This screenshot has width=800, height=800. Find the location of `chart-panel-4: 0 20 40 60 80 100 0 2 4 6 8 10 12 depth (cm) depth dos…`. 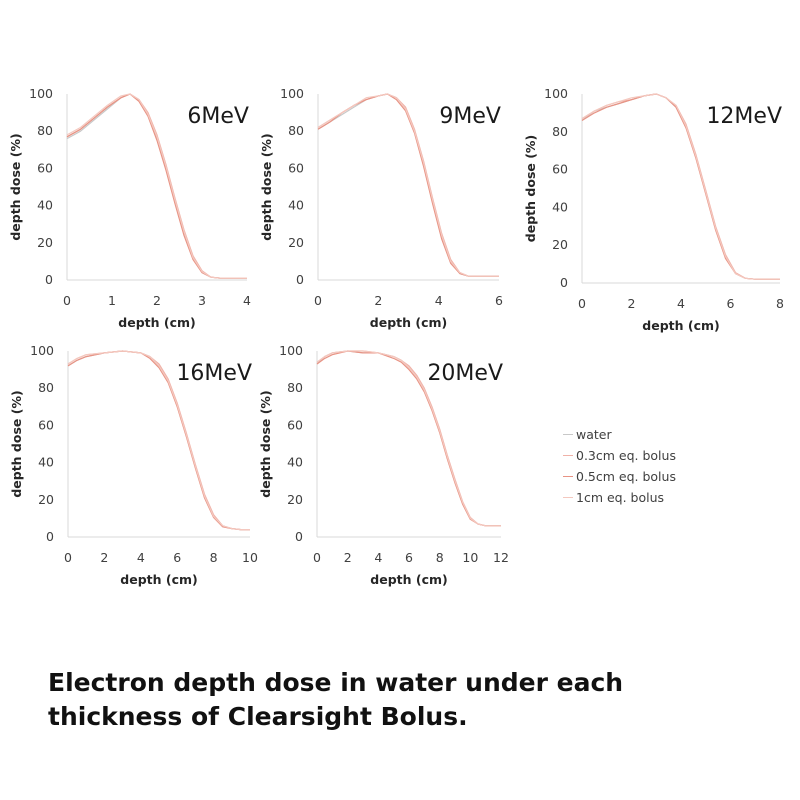

chart-panel-4: 0 20 40 60 80 100 0 2 4 6 8 10 12 depth (cm) depth dos… is located at coordinates (383, 465).